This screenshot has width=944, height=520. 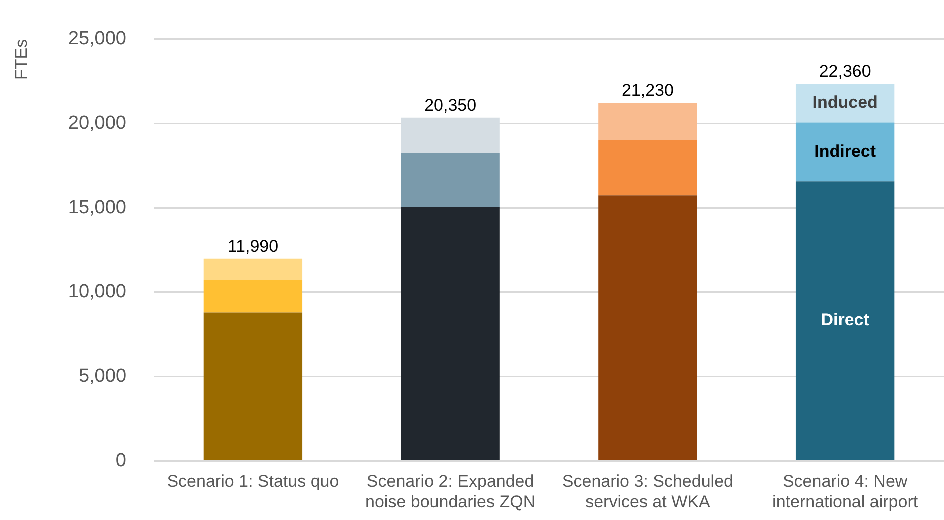 I want to click on series-label: Induced, so click(x=845, y=102).